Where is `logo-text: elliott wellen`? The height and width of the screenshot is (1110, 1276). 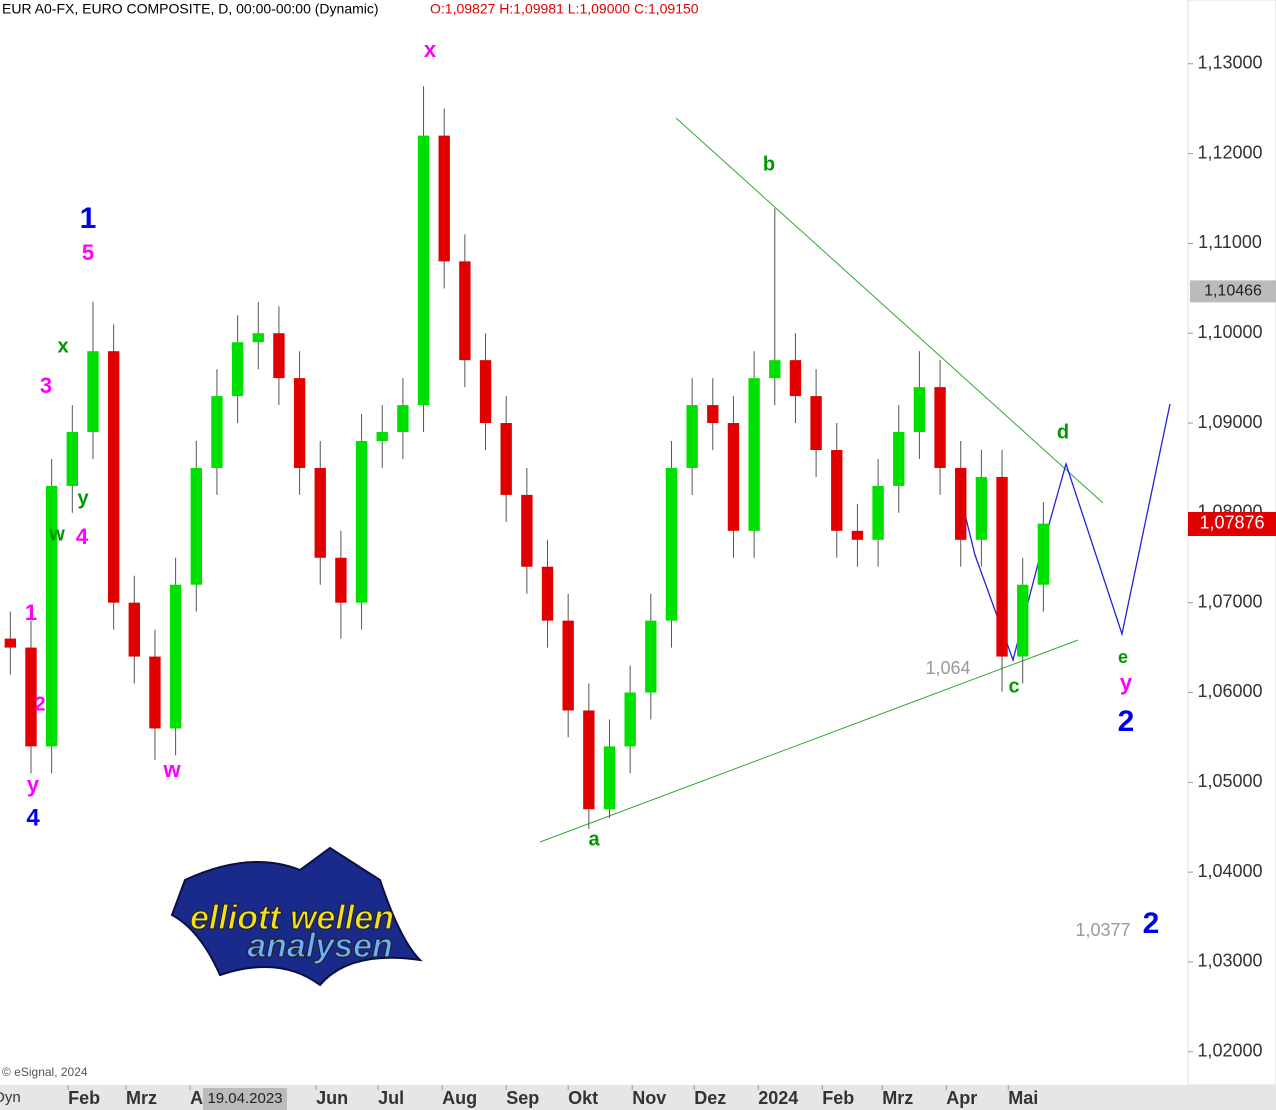
logo-text: elliott wellen is located at coordinates (292, 918).